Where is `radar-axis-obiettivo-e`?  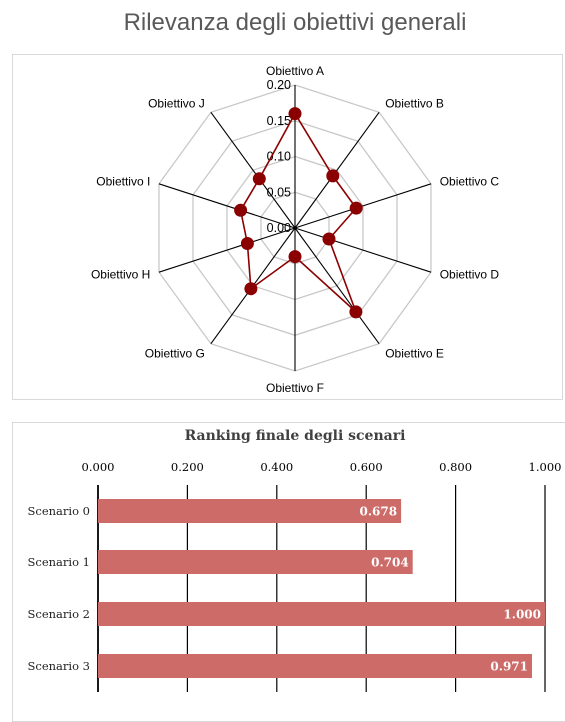
radar-axis-obiettivo-e is located at coordinates (337, 286).